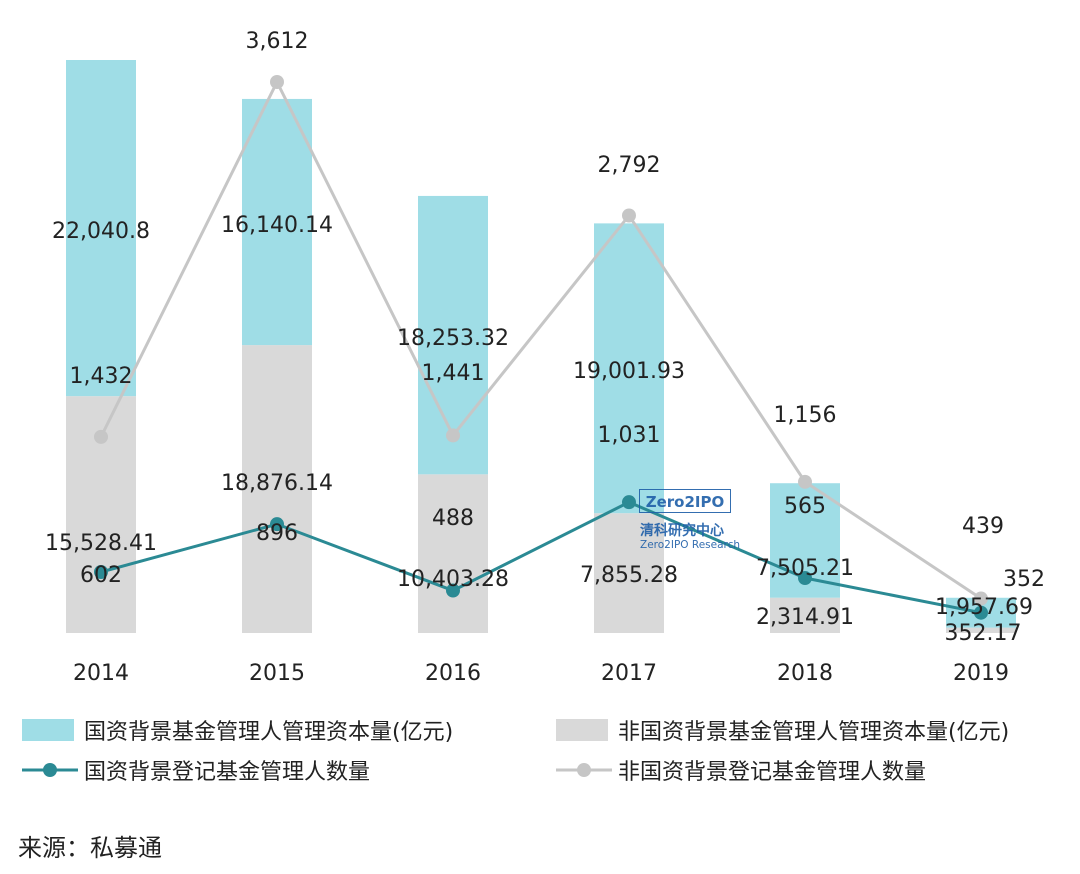  What do you see at coordinates (805, 673) in the screenshot?
I see `x-tick-2018: 2018` at bounding box center [805, 673].